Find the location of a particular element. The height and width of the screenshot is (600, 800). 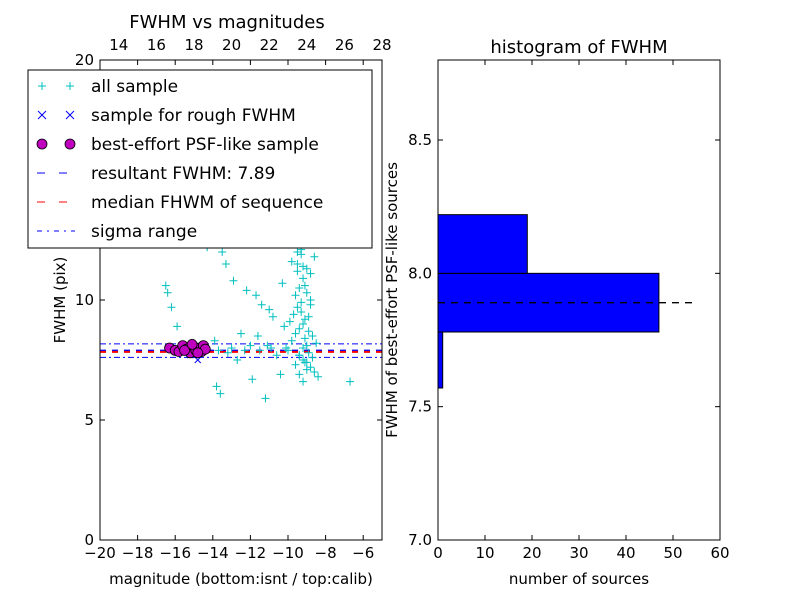

top-tick-label: 26 is located at coordinates (344, 45).